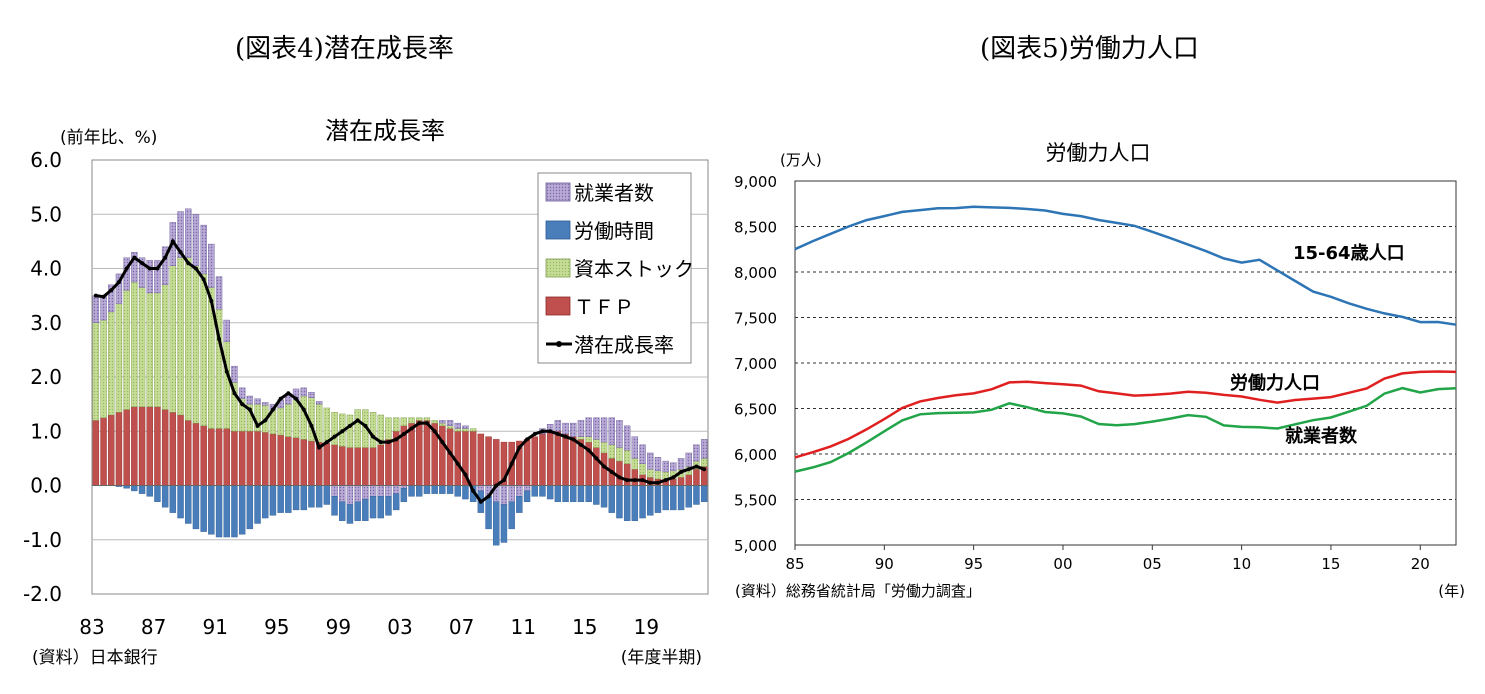 This screenshot has width=1485, height=694. Describe the element at coordinates (46, 323) in the screenshot. I see `y-tick-label: 3.0` at that location.